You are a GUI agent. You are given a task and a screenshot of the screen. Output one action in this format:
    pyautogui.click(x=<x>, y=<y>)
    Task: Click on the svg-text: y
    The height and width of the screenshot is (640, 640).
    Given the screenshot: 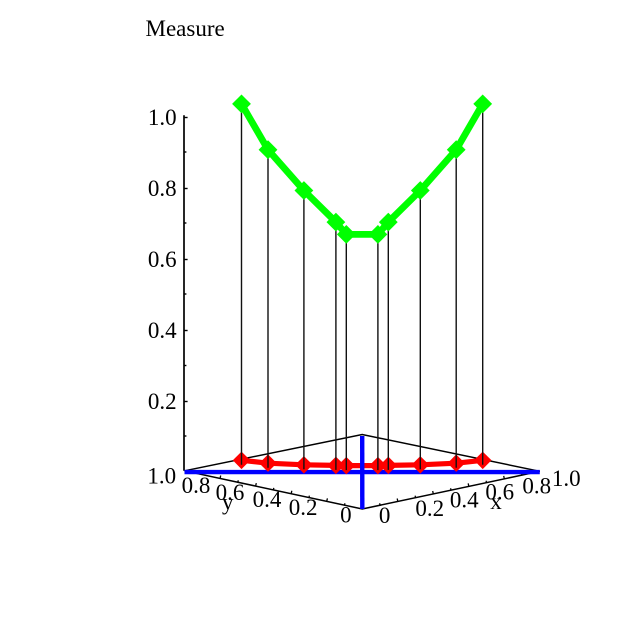 What is the action you would take?
    pyautogui.click(x=228, y=502)
    